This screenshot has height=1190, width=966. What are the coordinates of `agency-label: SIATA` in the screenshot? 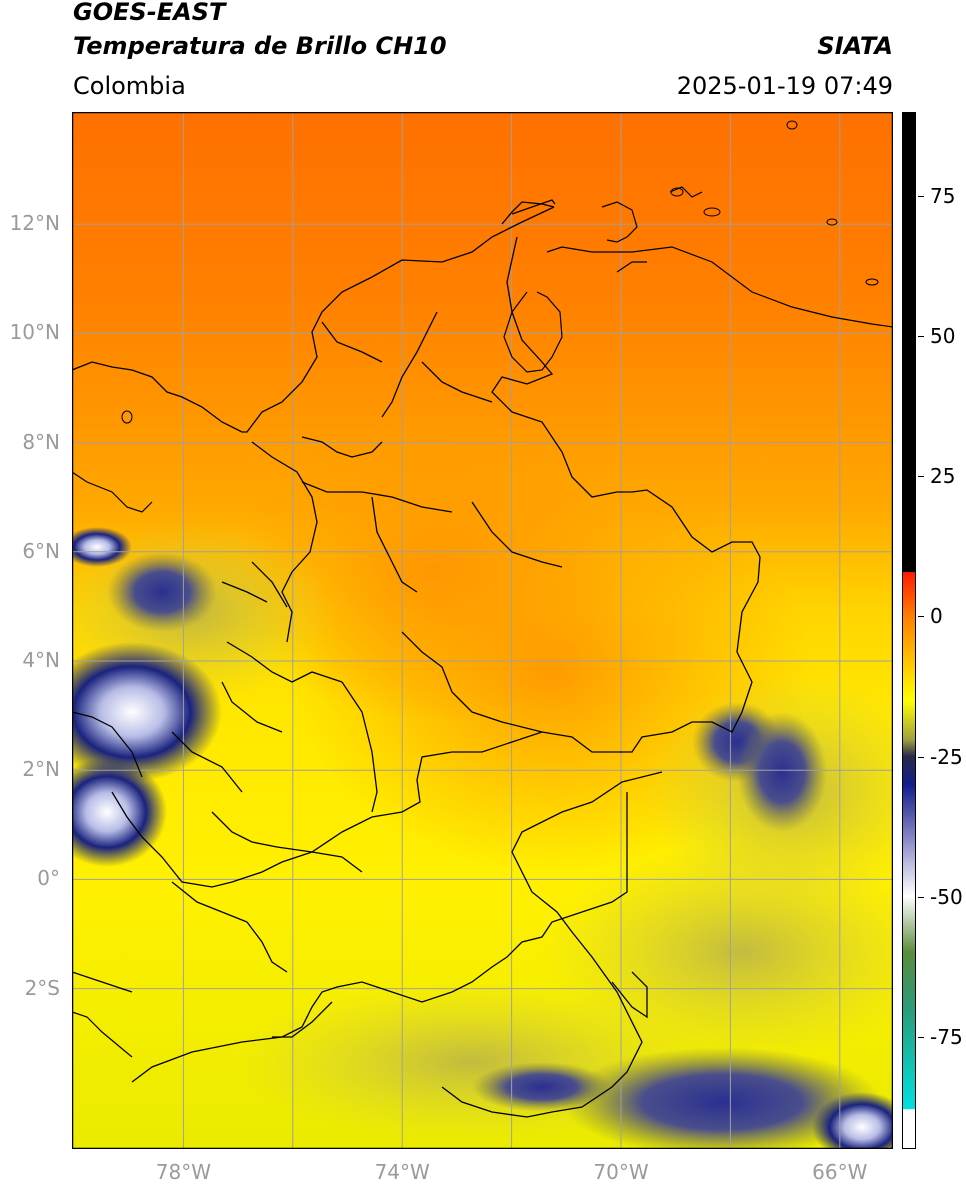 It's located at (855, 46).